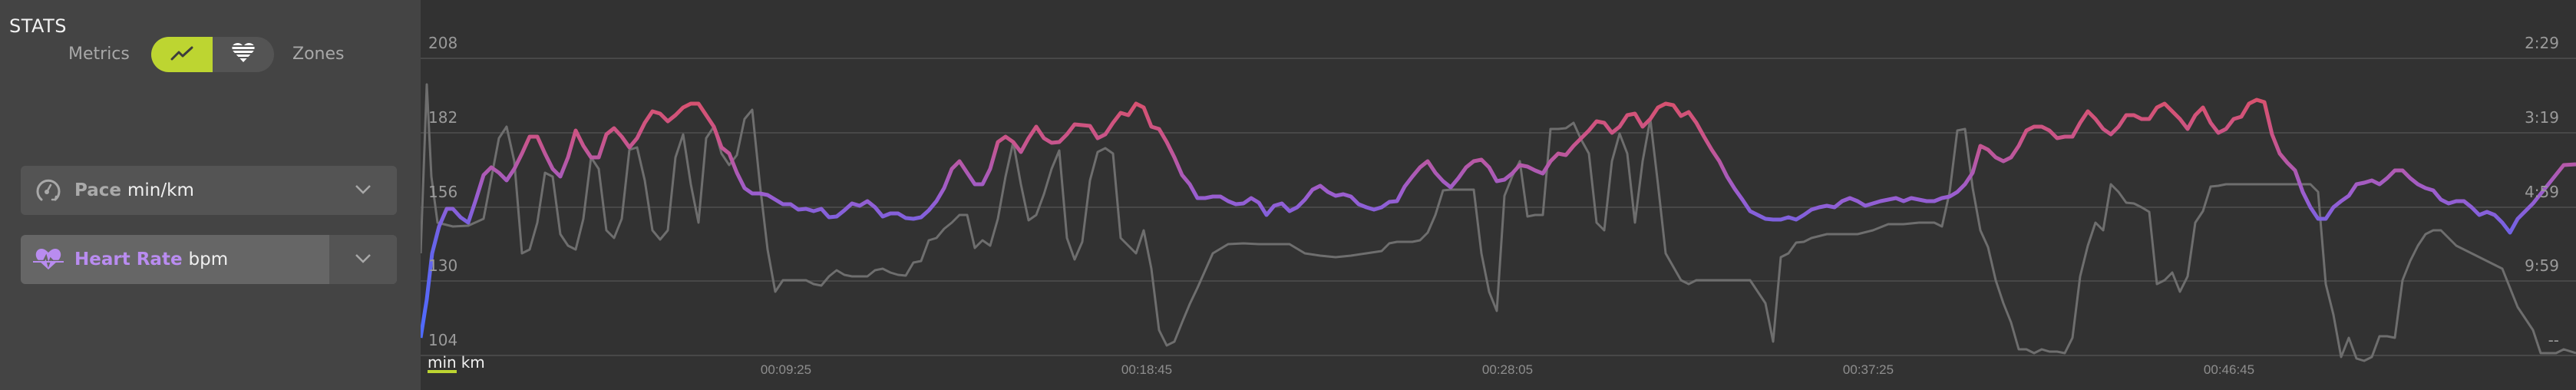  I want to click on x-axis-unit-toggle: min km, so click(457, 363).